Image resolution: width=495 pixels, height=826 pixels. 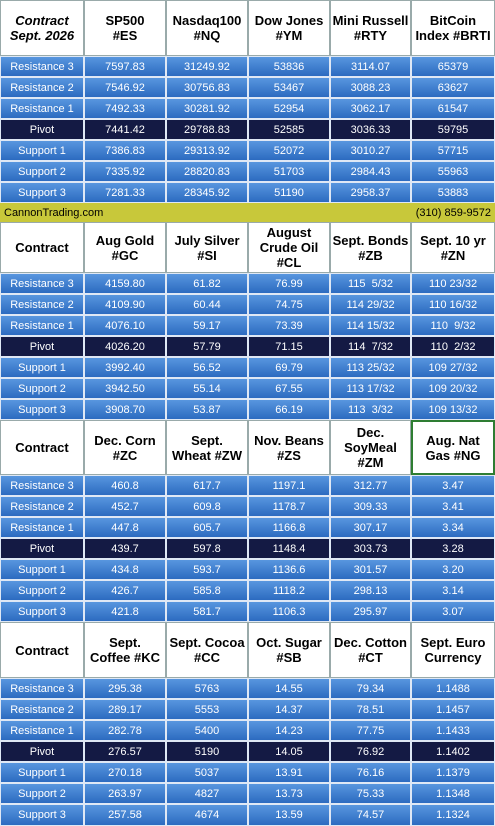 What do you see at coordinates (125, 66) in the screenshot?
I see `value-cell: 7597.83` at bounding box center [125, 66].